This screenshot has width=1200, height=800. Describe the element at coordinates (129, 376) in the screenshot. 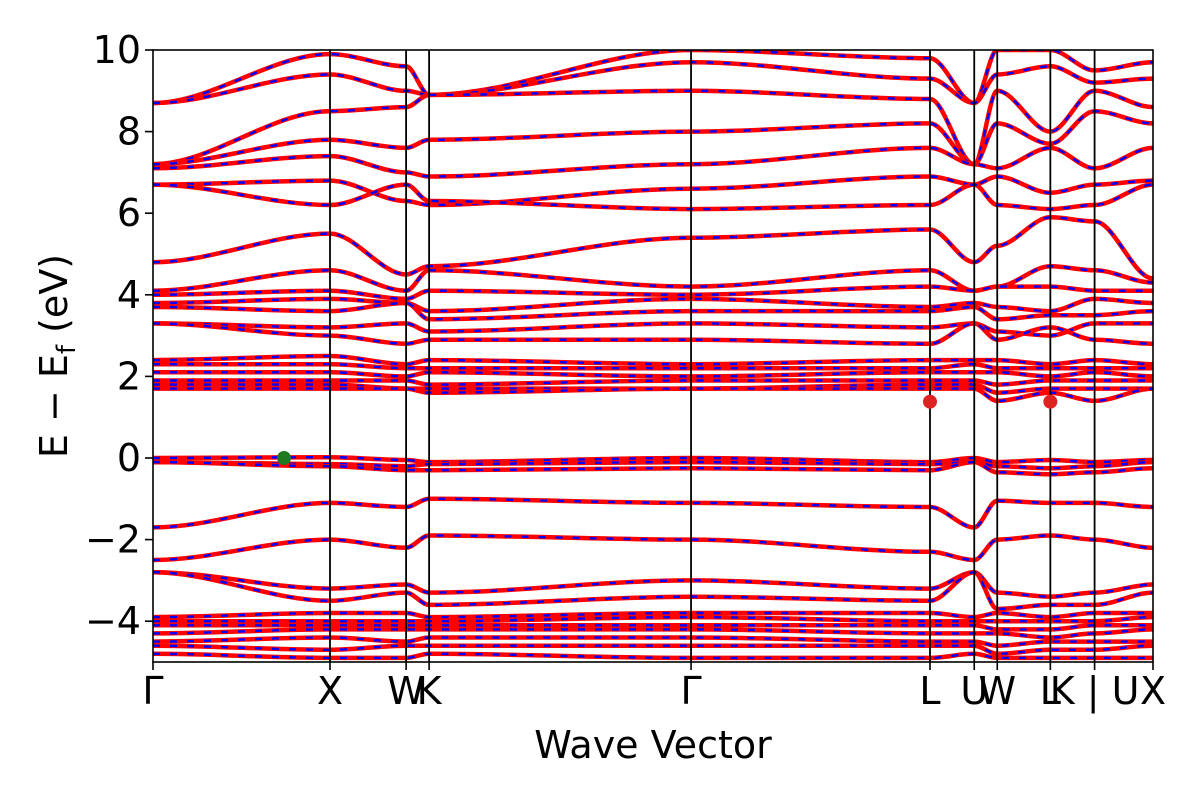

I see `y-tick-label: 2` at that location.